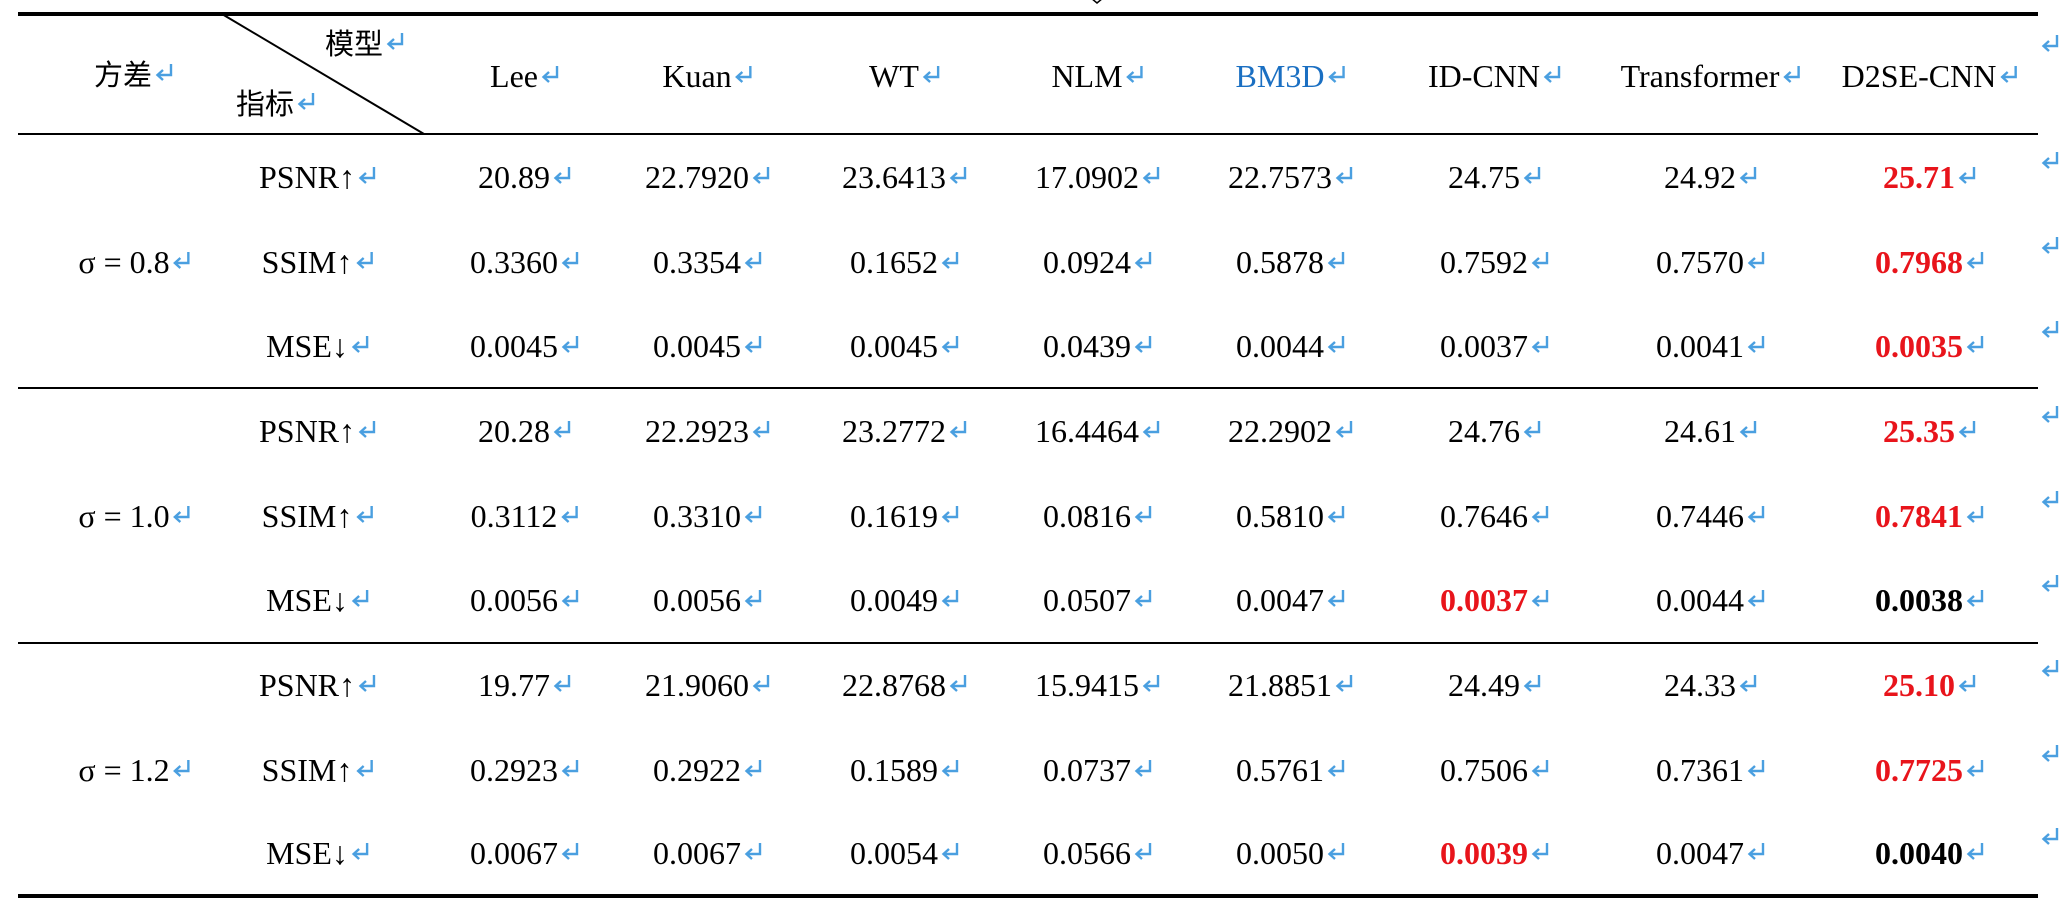 This screenshot has width=2062, height=918. I want to click on table-cell: 23.2772, so click(905, 431).